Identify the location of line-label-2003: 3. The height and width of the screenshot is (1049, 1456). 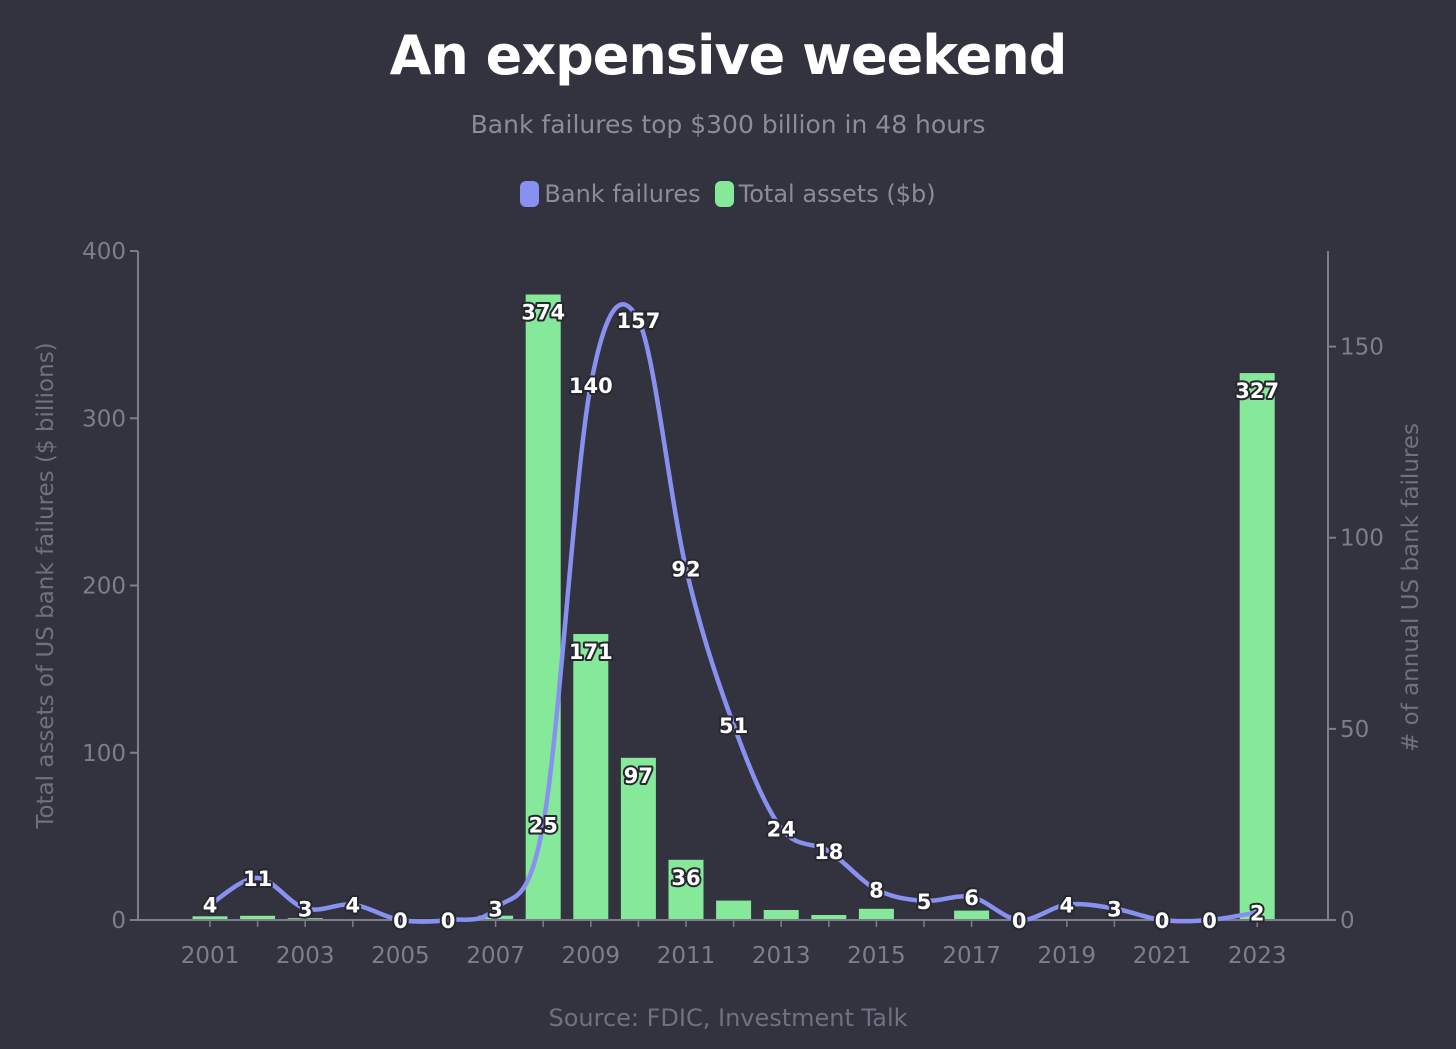
(305, 910).